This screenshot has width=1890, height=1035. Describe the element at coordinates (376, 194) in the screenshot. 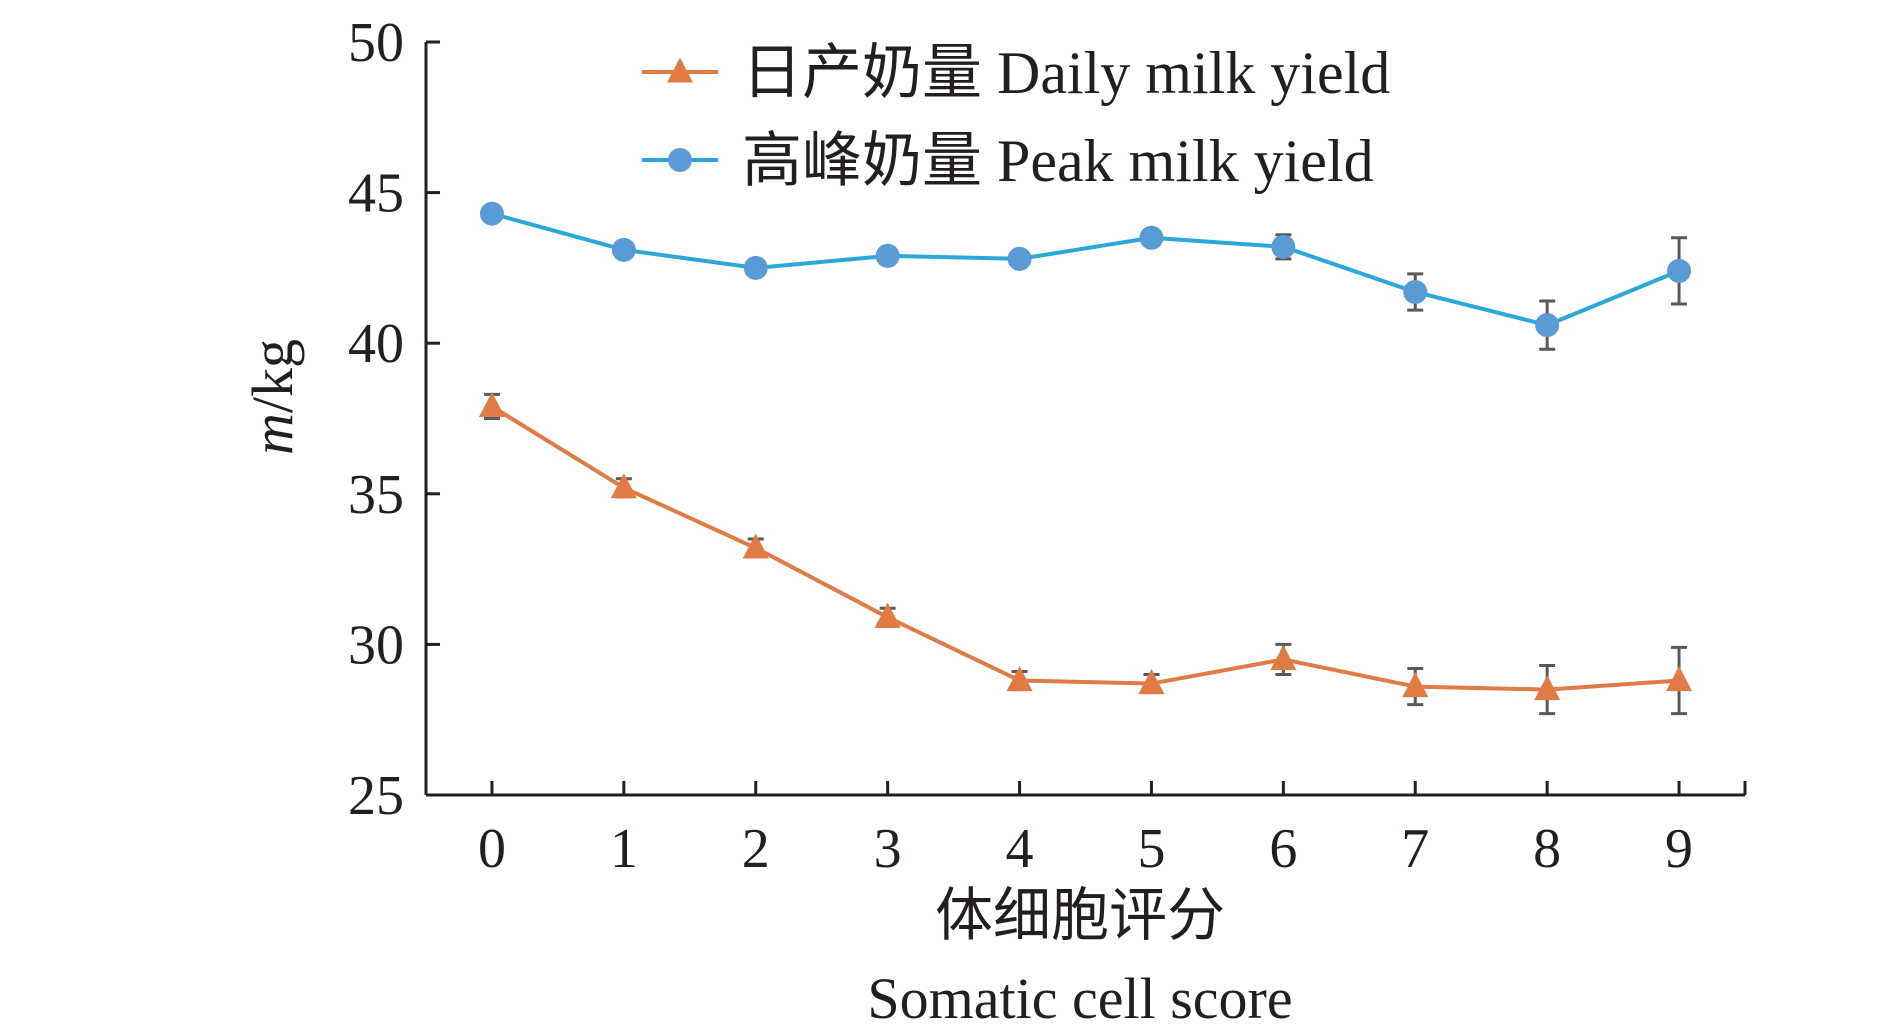

I see `y-tick-label: 45` at that location.